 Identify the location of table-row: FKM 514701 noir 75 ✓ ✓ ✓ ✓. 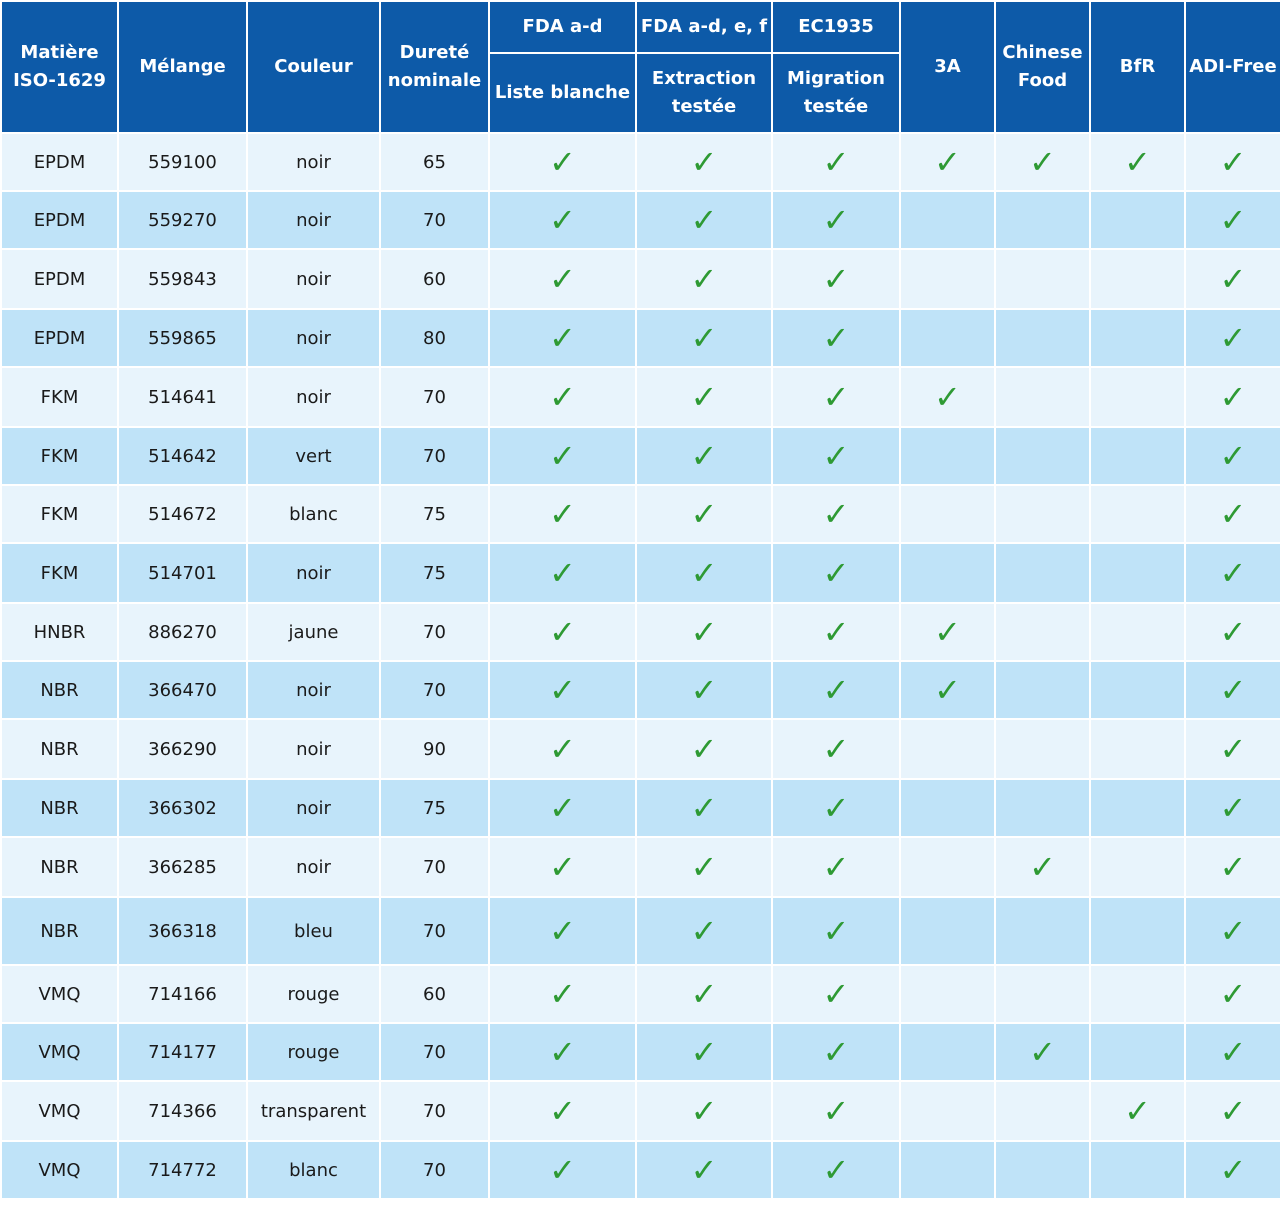
(640, 573).